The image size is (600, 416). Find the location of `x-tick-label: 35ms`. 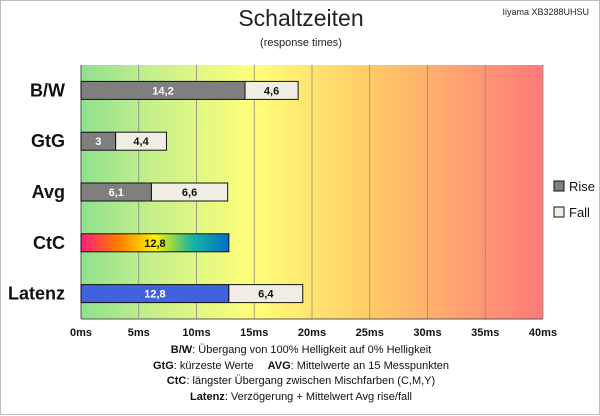

x-tick-label: 35ms is located at coordinates (485, 333).